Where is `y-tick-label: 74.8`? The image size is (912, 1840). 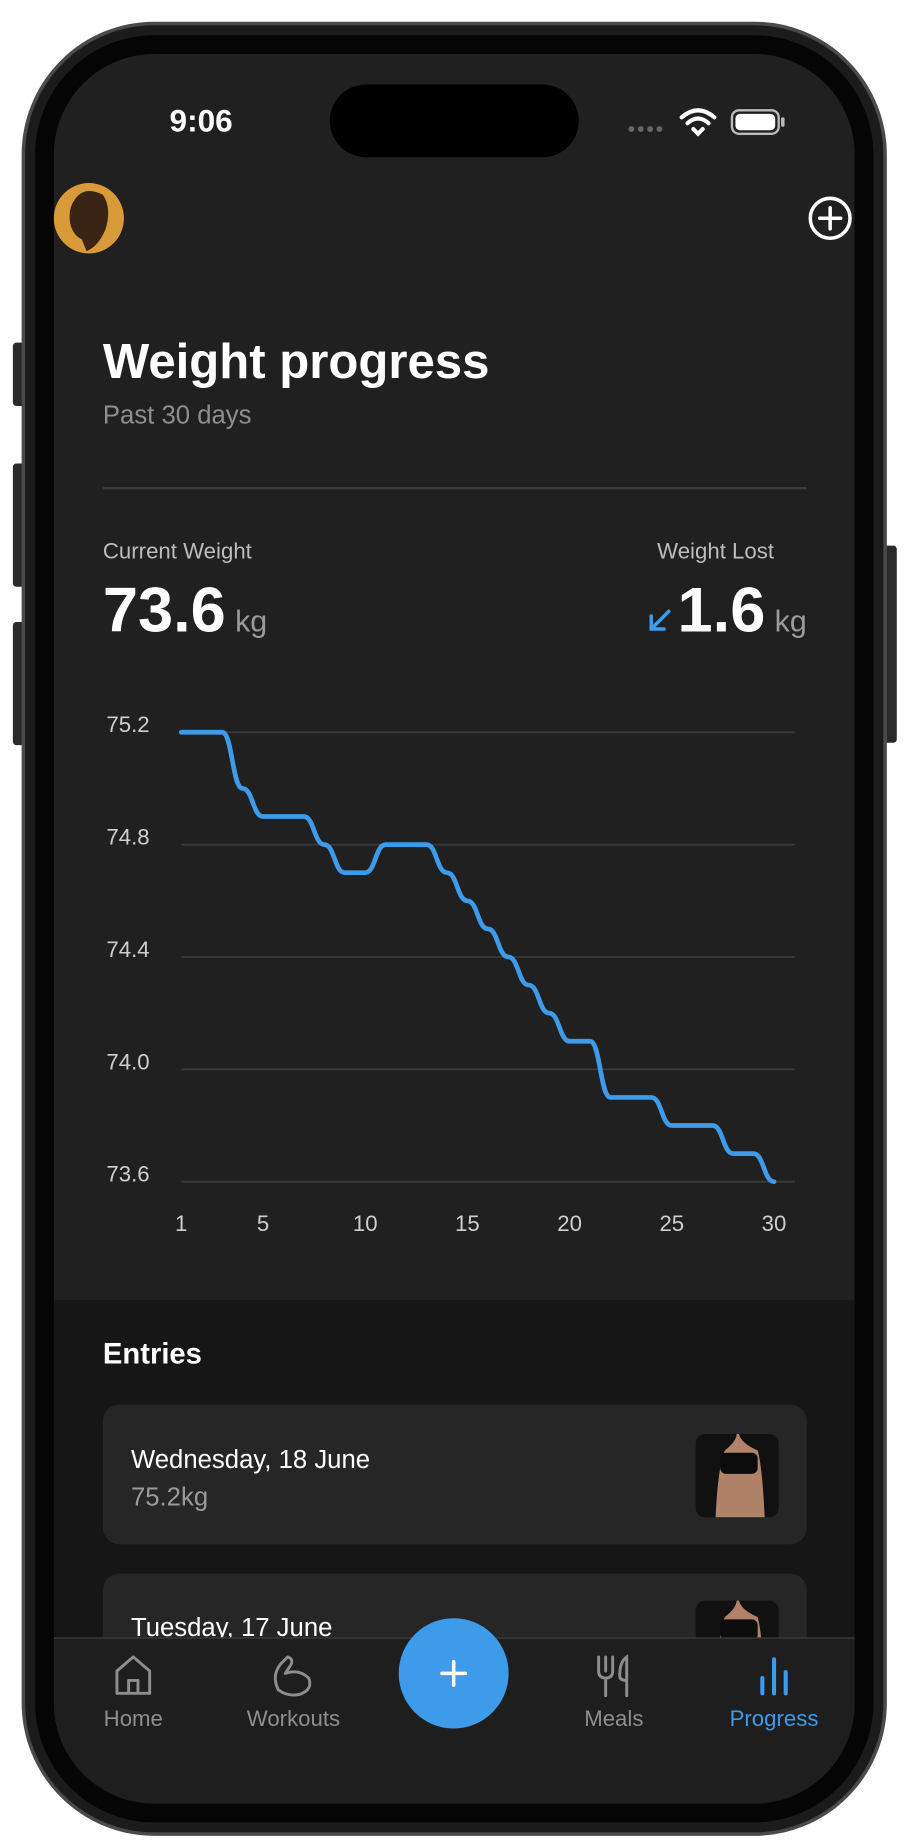
y-tick-label: 74.8 is located at coordinates (127, 837).